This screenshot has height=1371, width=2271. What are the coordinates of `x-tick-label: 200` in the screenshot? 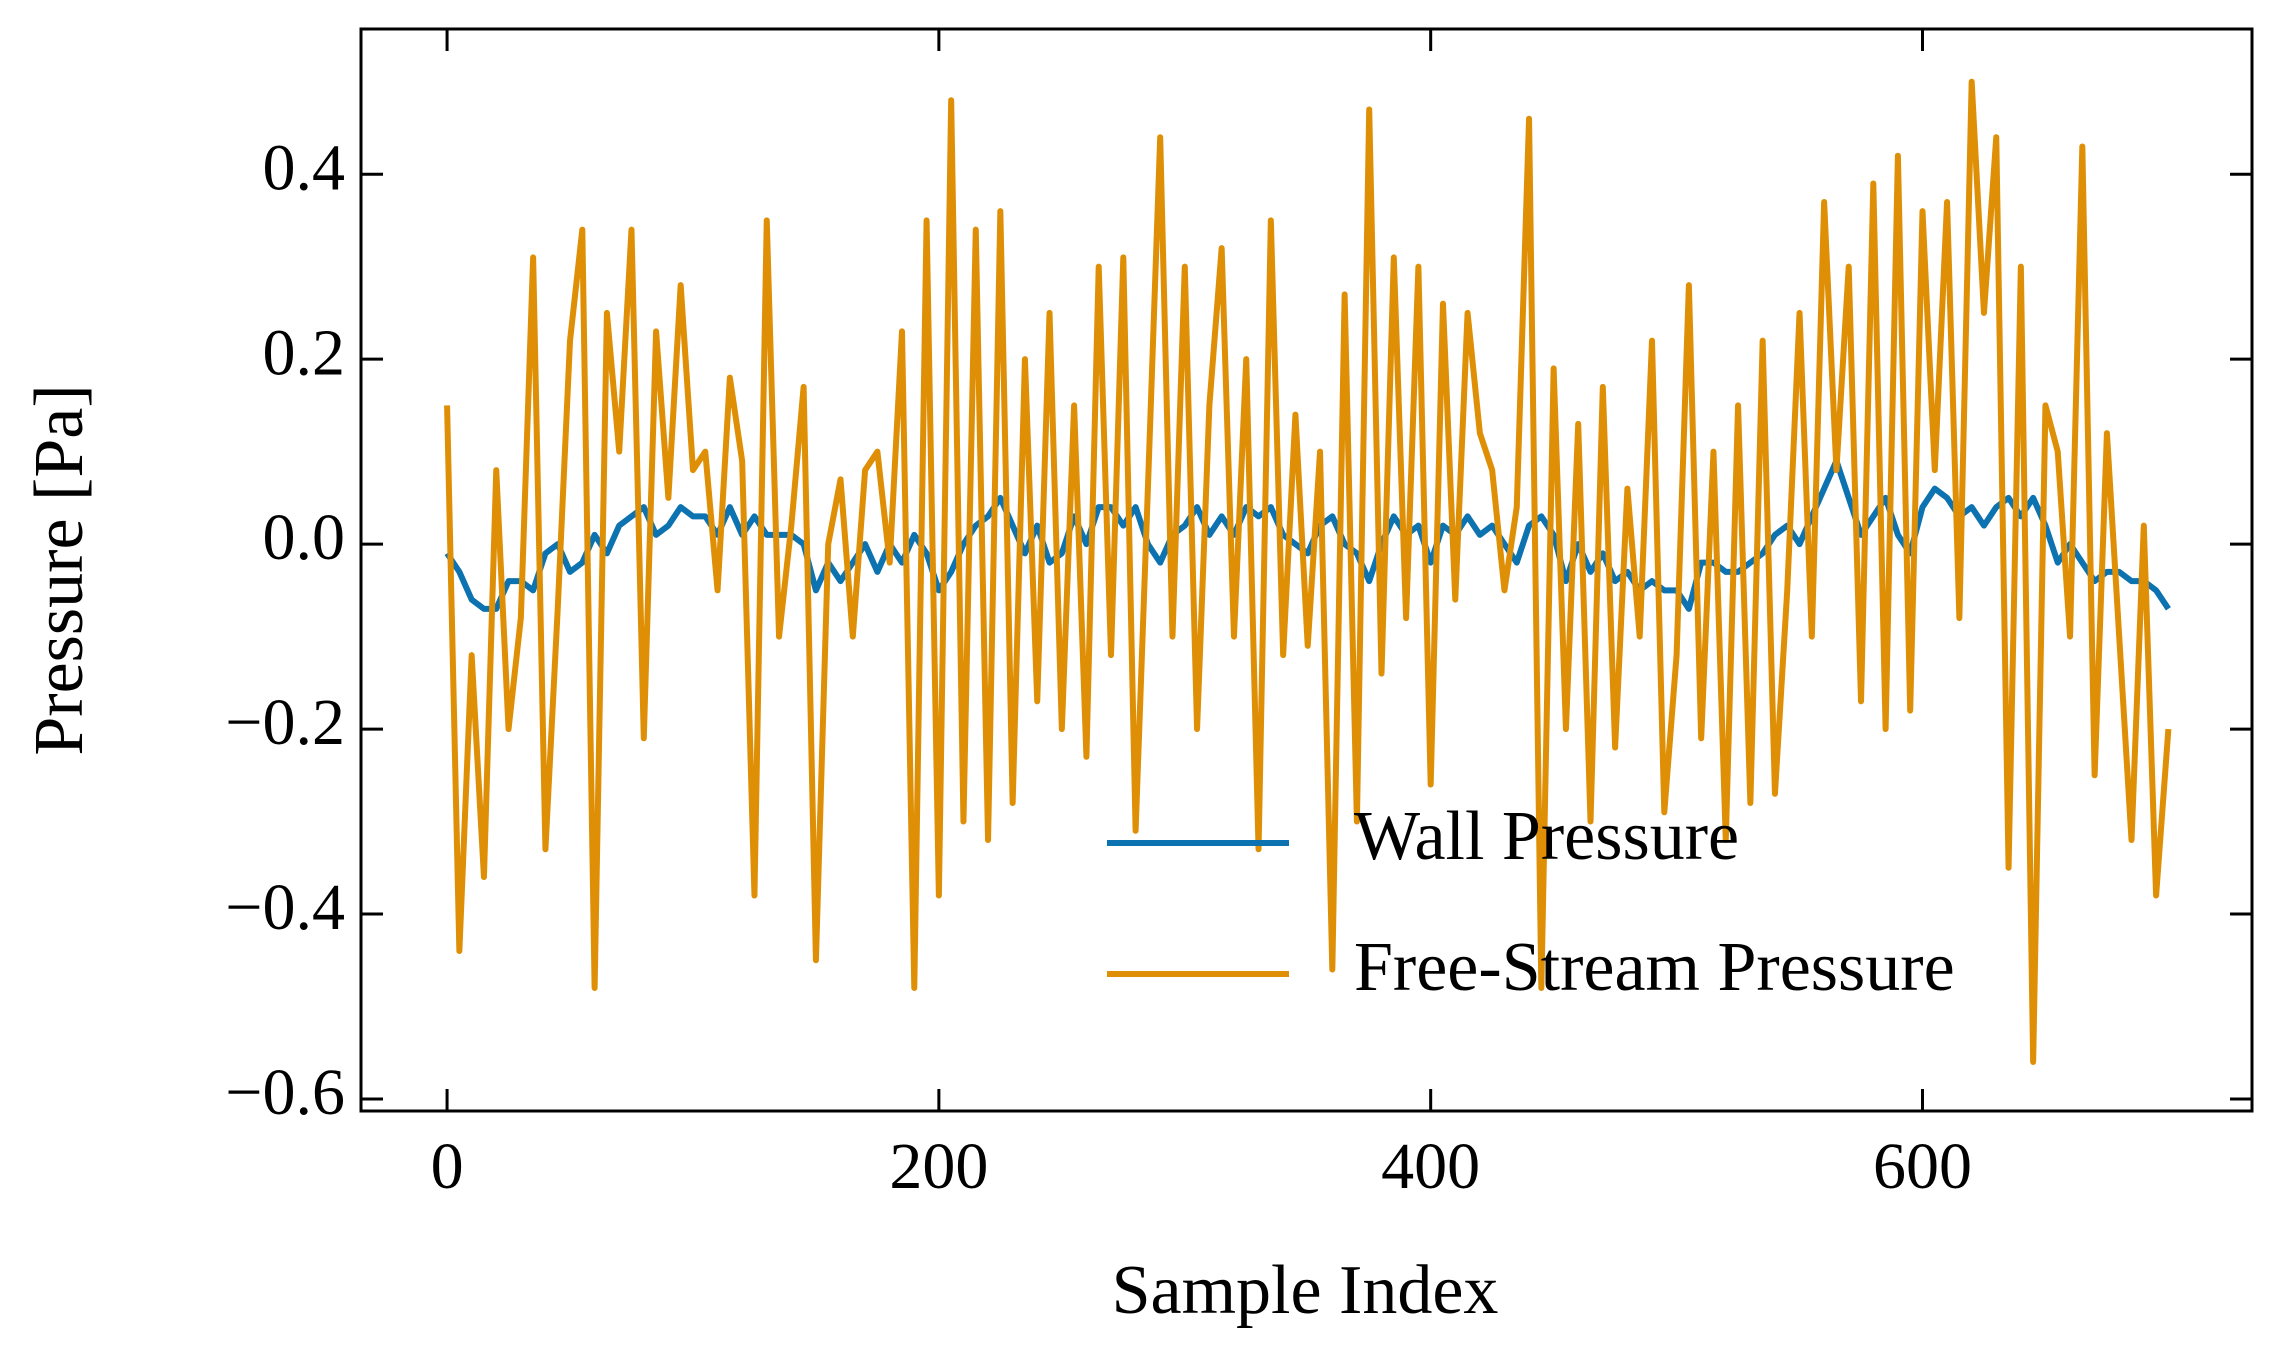 It's located at (938, 1166).